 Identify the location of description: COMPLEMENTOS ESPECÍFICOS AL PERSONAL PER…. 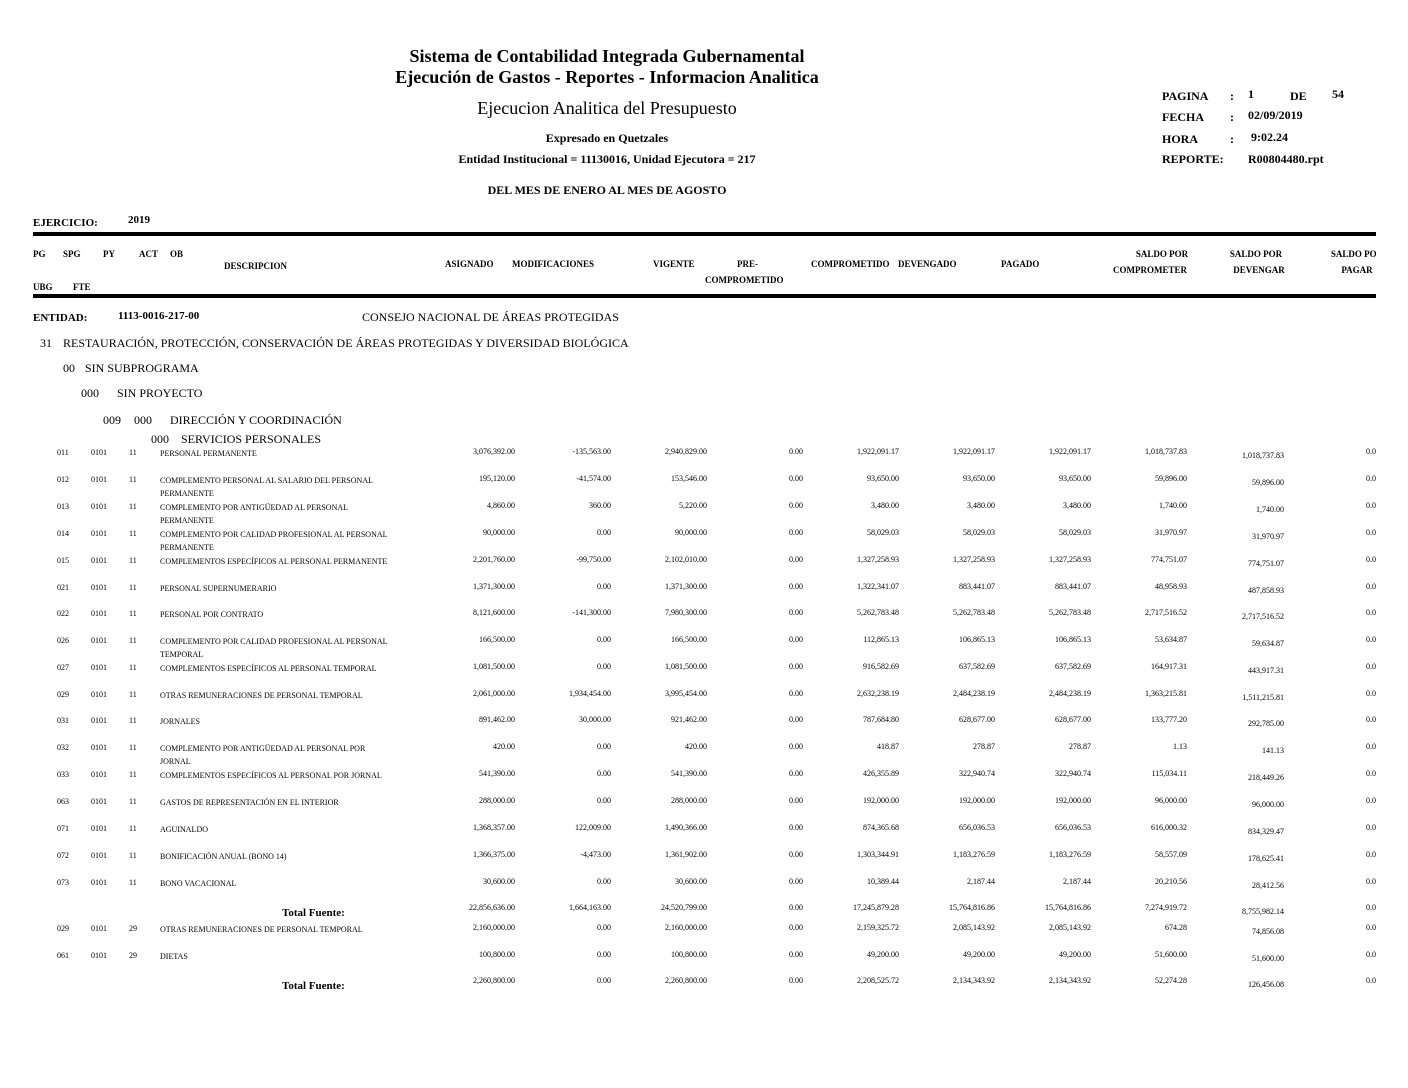
(274, 561).